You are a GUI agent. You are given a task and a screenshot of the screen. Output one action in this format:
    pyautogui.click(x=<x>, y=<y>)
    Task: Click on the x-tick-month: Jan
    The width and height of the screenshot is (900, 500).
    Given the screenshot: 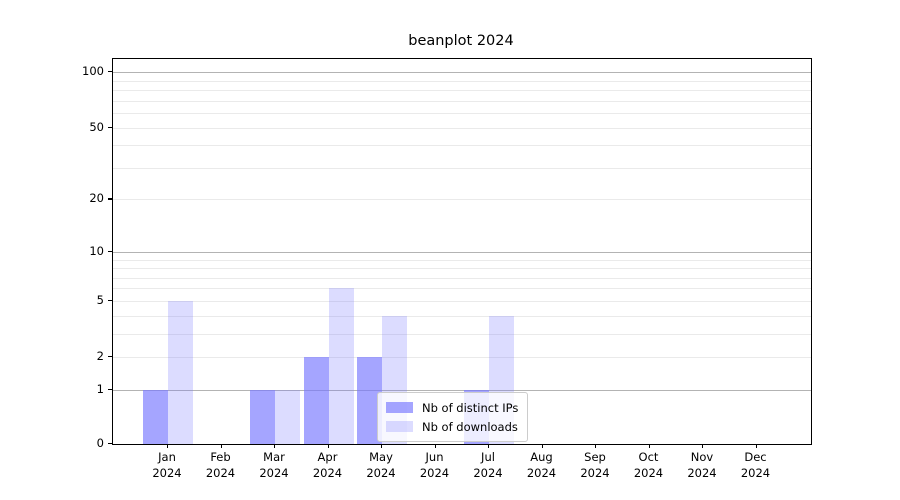 What is the action you would take?
    pyautogui.click(x=167, y=457)
    